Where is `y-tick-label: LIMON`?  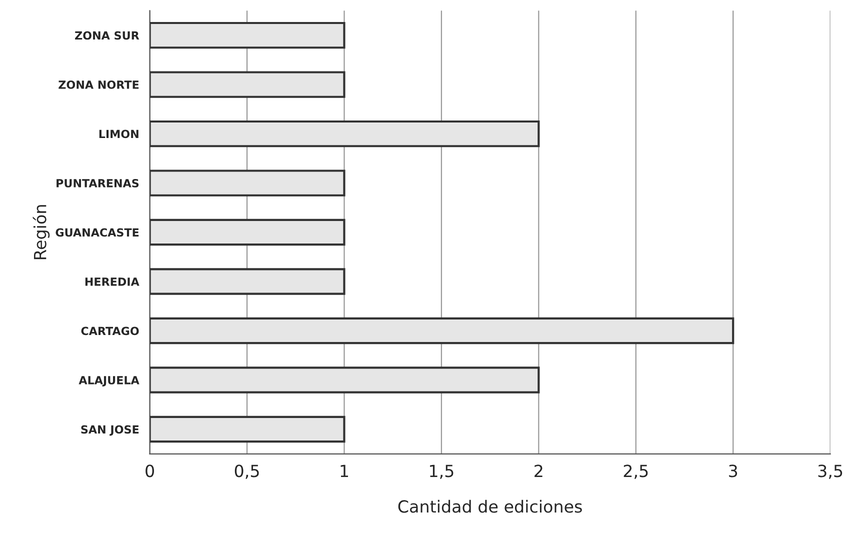
y-tick-label: LIMON is located at coordinates (118, 134).